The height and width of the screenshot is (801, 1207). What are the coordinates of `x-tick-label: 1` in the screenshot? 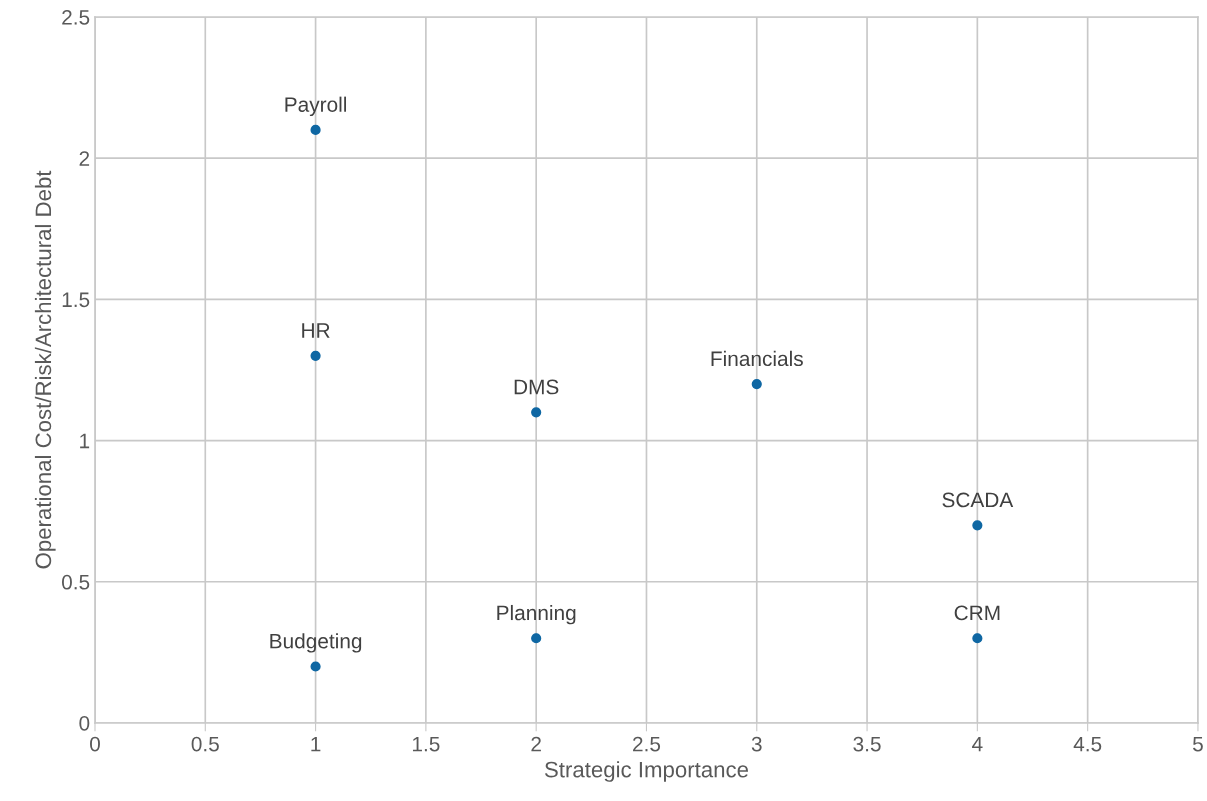 It's located at (316, 744).